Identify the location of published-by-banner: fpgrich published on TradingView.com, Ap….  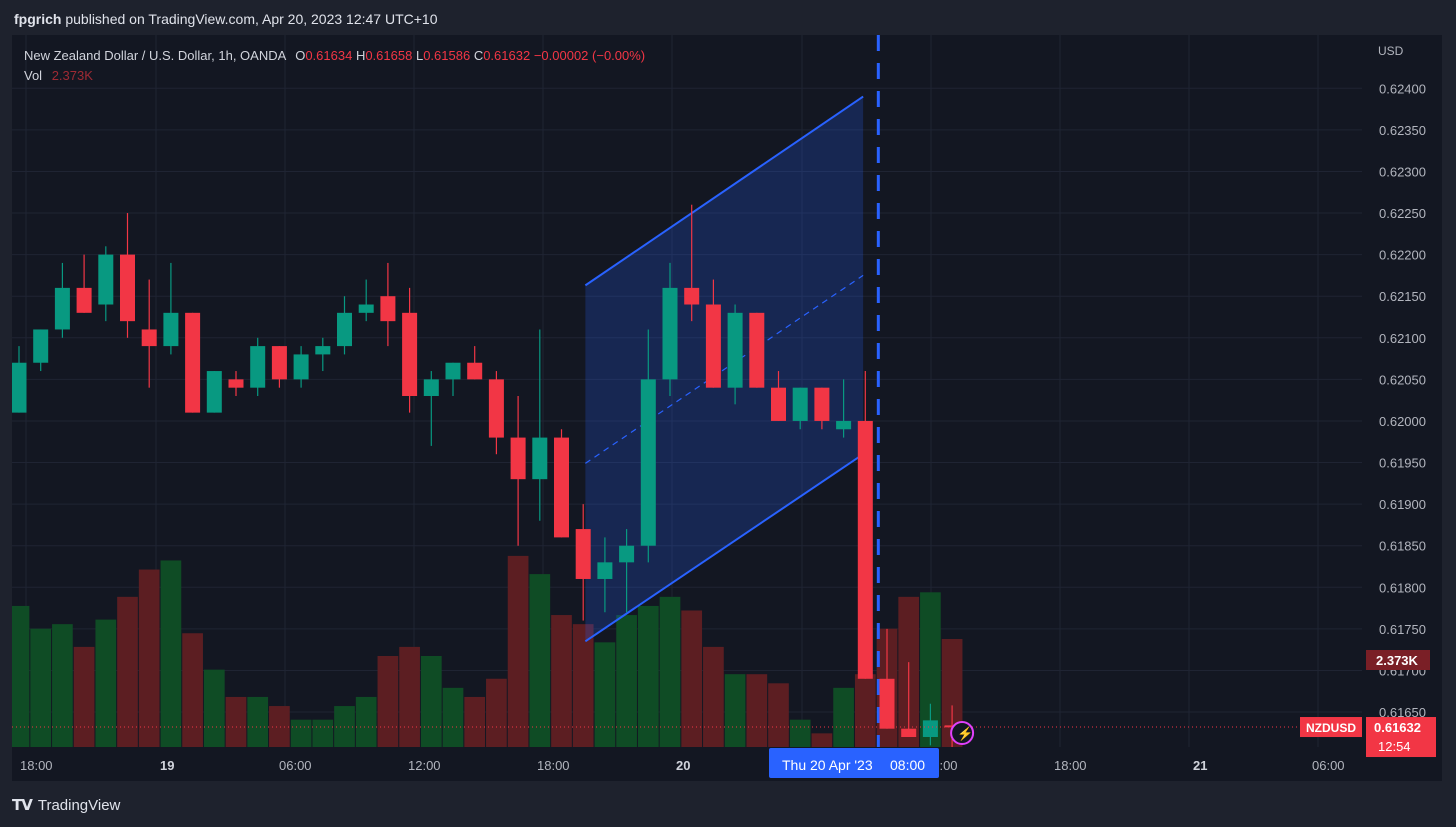
(226, 19).